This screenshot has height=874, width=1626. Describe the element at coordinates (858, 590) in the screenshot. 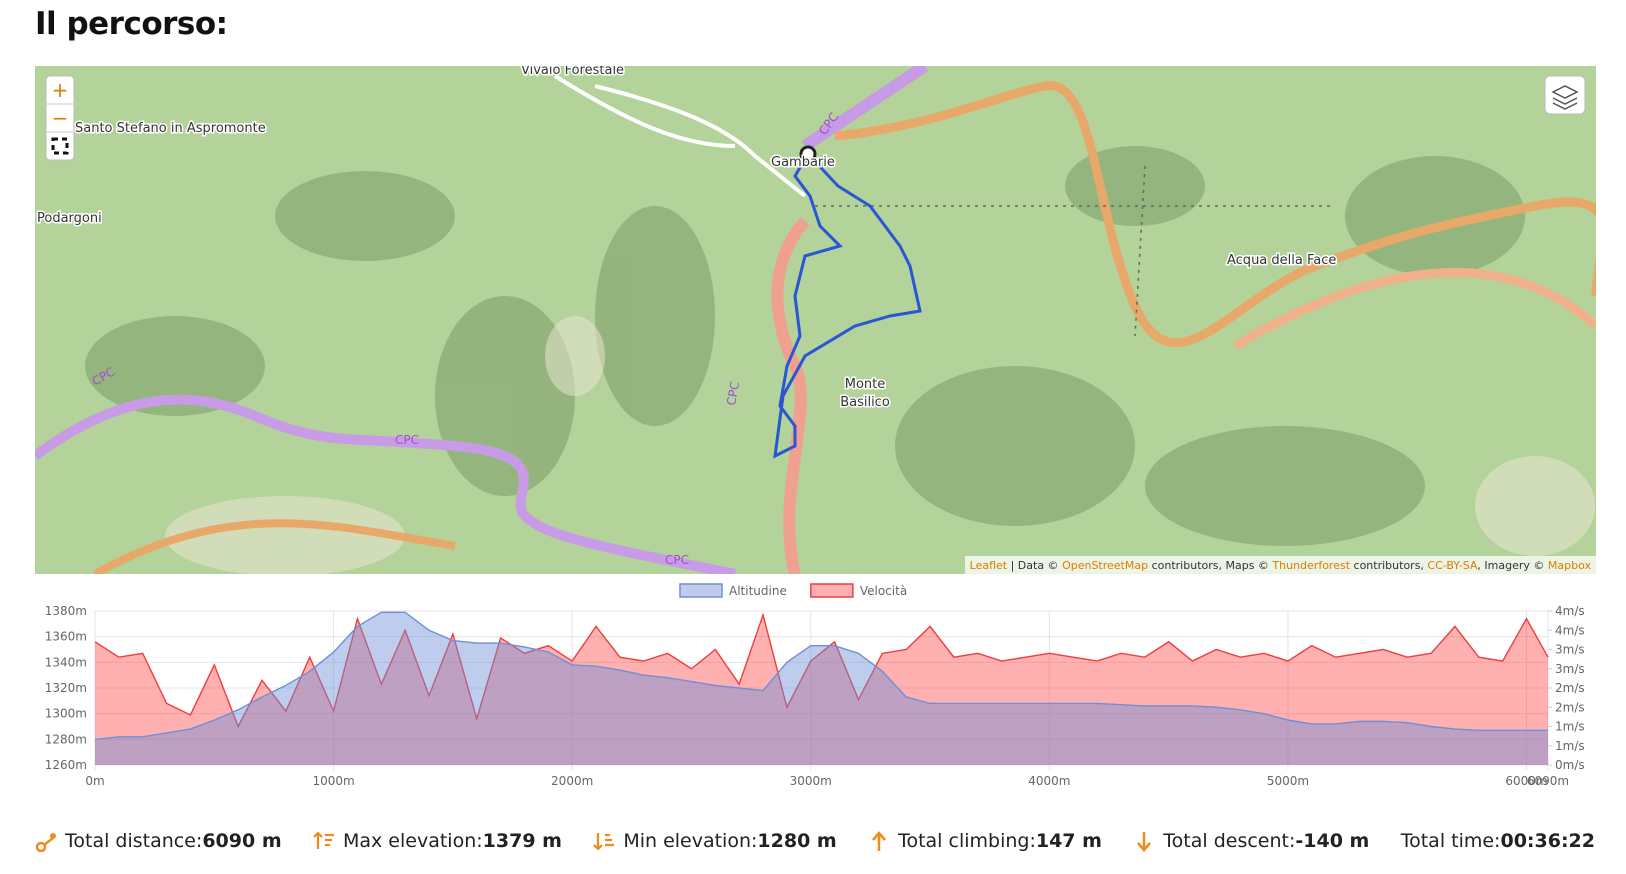

I see `legend-item: Velocità` at that location.